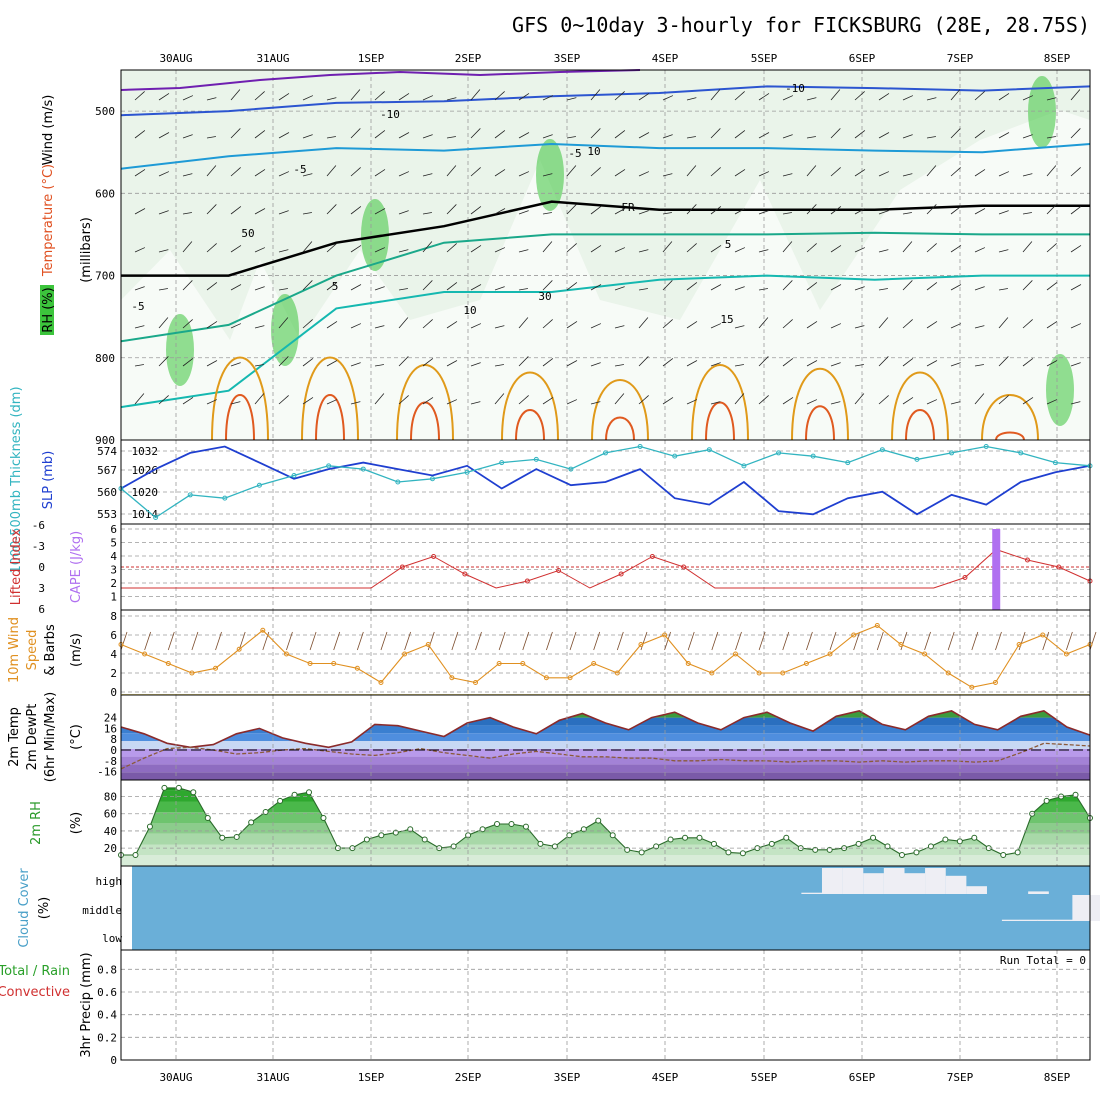  I want to click on temp-line, so click(605, 729).